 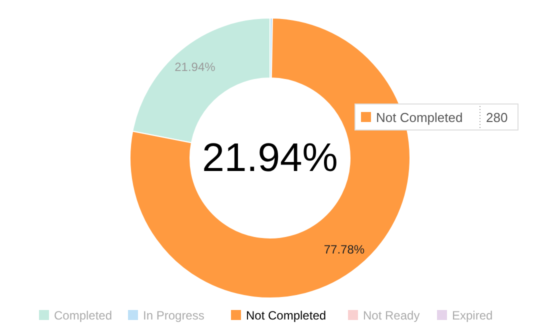 What do you see at coordinates (497, 117) in the screenshot?
I see `text: 280` at bounding box center [497, 117].